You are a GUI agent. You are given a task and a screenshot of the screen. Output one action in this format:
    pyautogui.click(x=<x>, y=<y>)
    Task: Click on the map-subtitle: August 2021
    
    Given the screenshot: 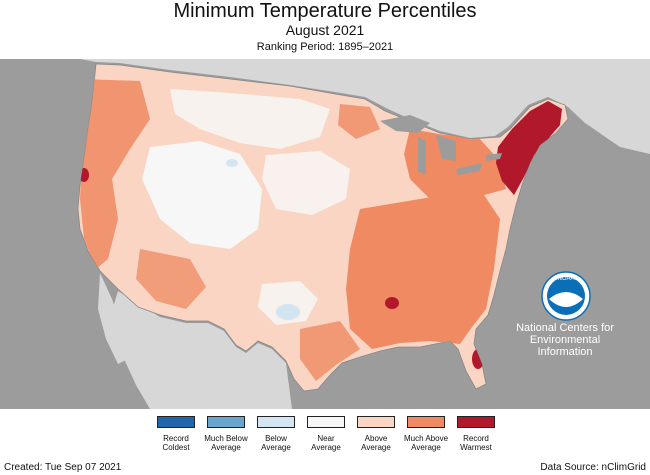 What is the action you would take?
    pyautogui.click(x=325, y=30)
    